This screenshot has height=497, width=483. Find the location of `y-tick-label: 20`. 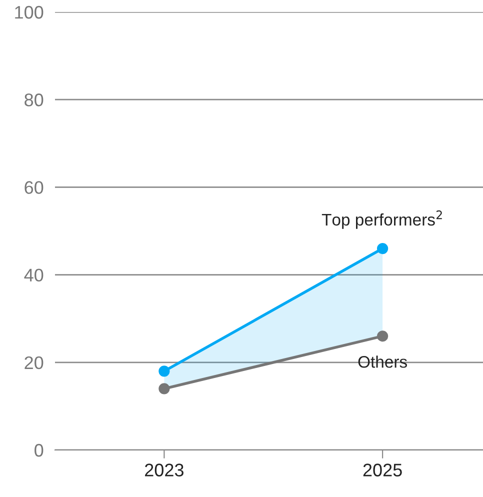

y-tick-label: 20 is located at coordinates (34, 363).